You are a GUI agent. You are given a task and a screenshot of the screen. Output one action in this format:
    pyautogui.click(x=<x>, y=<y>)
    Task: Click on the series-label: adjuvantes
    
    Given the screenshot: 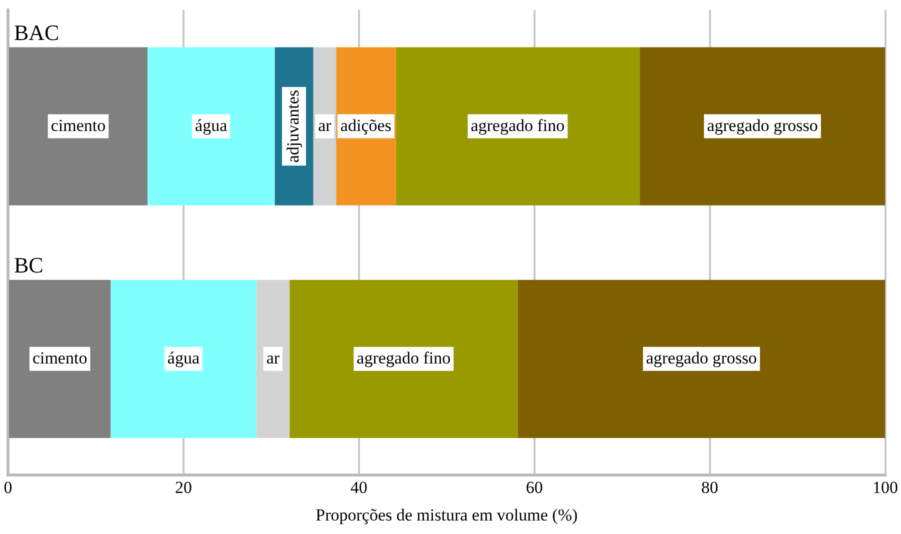 What is the action you would take?
    pyautogui.click(x=292, y=126)
    